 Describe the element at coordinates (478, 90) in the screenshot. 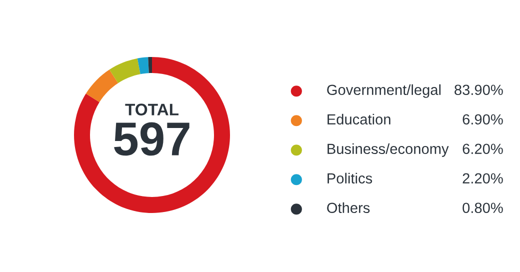

I see `data-label: 83.90%` at that location.